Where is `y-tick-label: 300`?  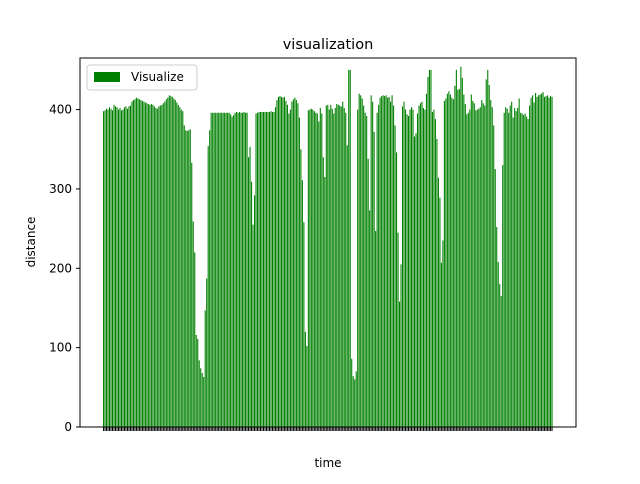
y-tick-label: 300 is located at coordinates (60, 189).